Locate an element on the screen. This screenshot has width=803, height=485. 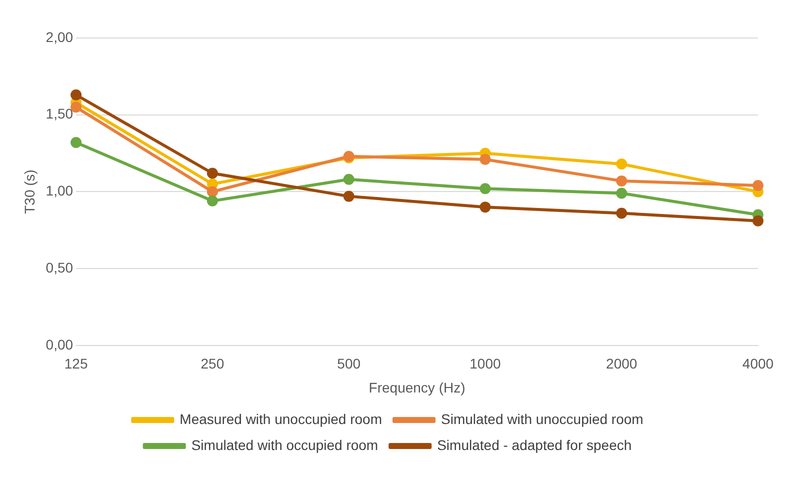
y-tick-label: 0,00 is located at coordinates (60, 344).